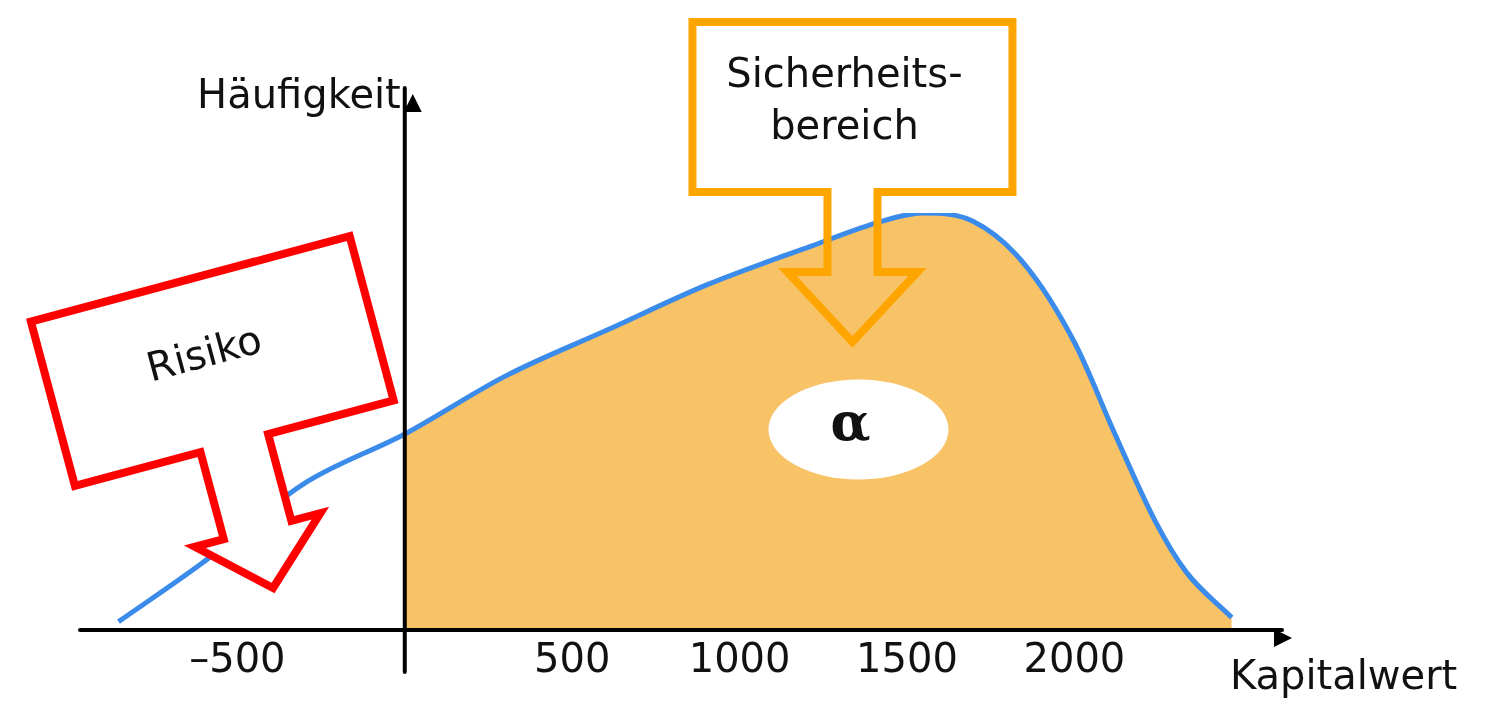 This screenshot has height=702, width=1490. I want to click on x-tick-label: 2000, so click(1074, 658).